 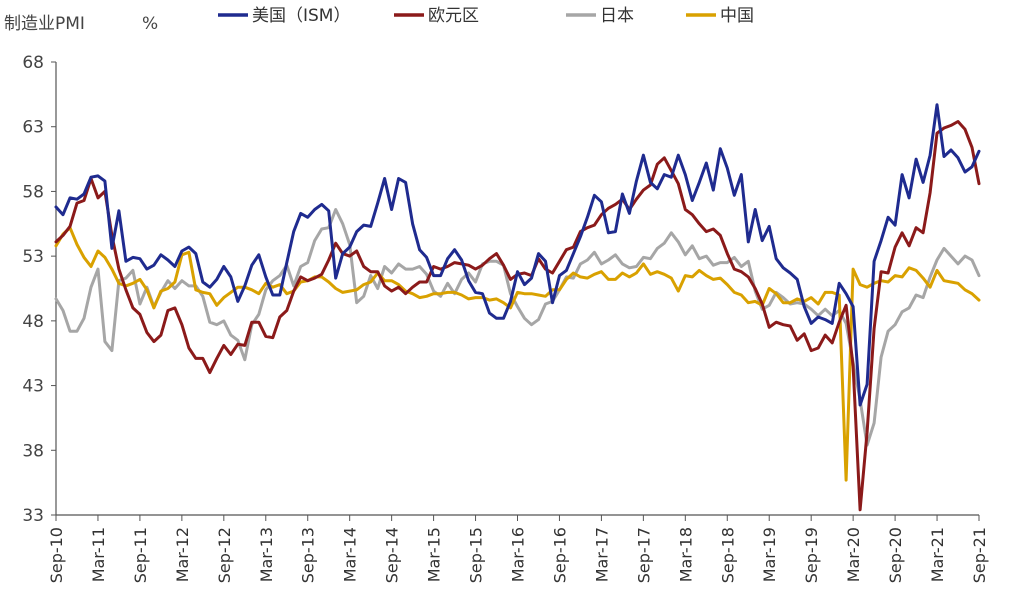 What do you see at coordinates (33, 387) in the screenshot?
I see `y-tick-label: 43` at bounding box center [33, 387].